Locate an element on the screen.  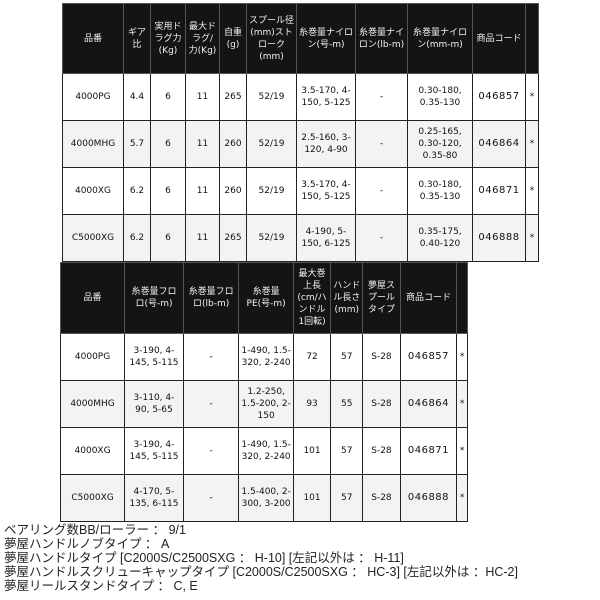
table-cell: 1.2-250, 1.5-200, 2-150 is located at coordinates (266, 404).